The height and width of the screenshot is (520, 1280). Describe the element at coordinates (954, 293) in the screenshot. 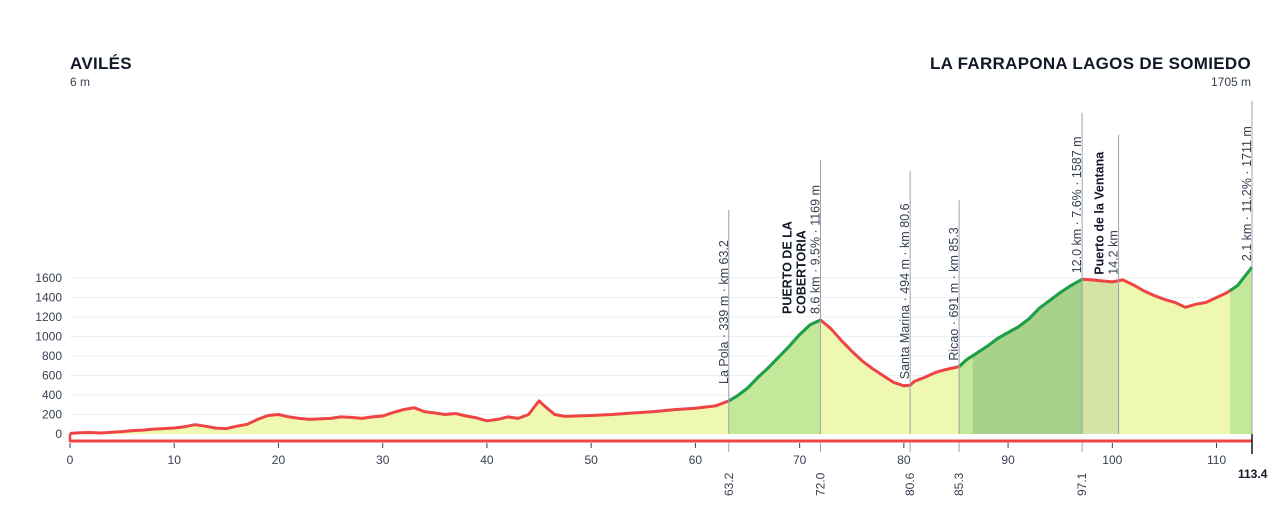

I see `marker-label: Ricao · 691 m · km 85.3` at that location.